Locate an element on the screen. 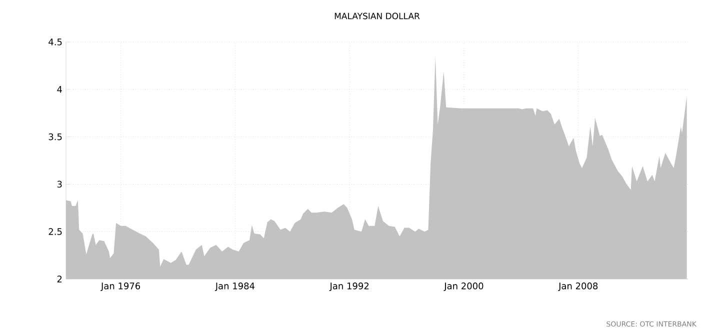 Image resolution: width=710 pixels, height=336 pixels. x-tick-label: Jan 2000 is located at coordinates (464, 286).